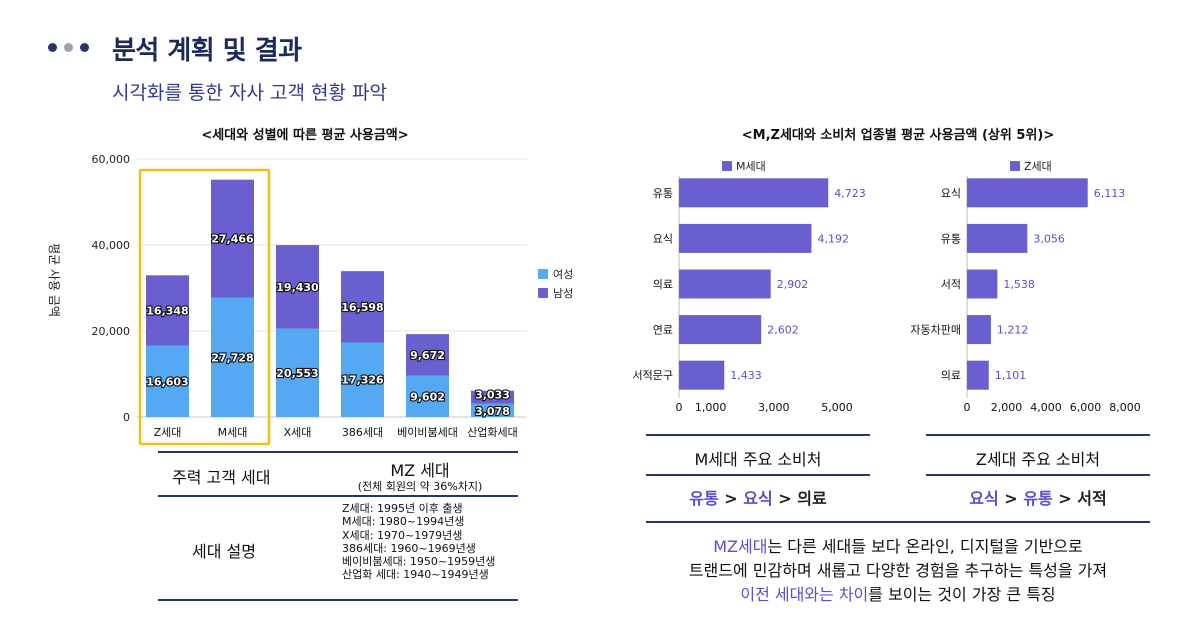 This screenshot has height=627, width=1197. Describe the element at coordinates (298, 432) in the screenshot. I see `x-tick-label: X세대` at that location.